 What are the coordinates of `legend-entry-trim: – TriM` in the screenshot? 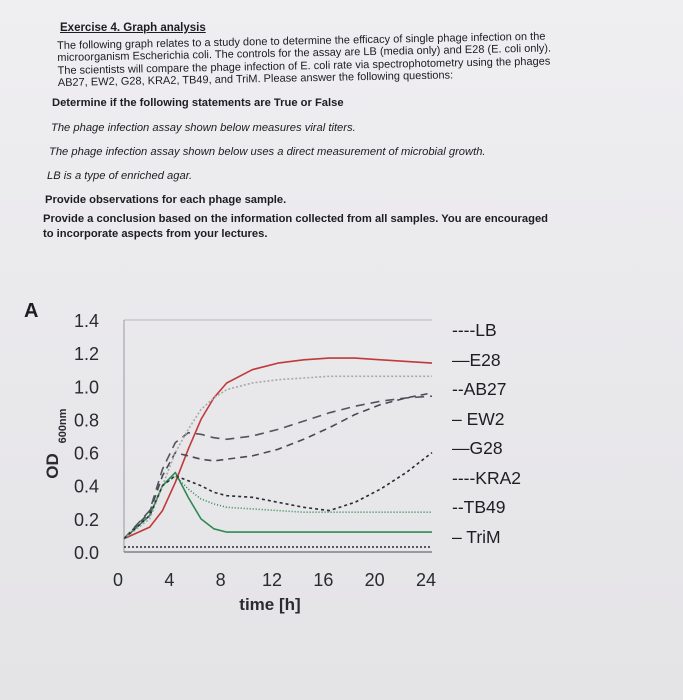 It's located at (476, 536).